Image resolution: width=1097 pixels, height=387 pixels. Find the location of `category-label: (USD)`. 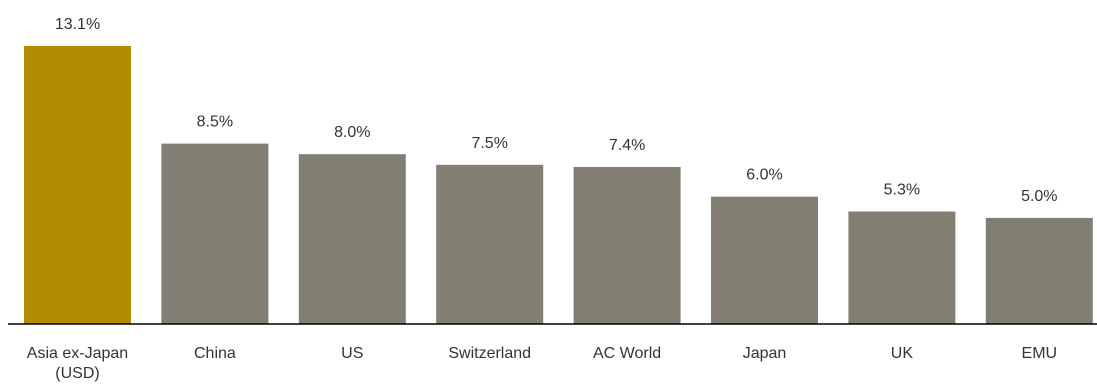

category-label: (USD) is located at coordinates (77, 373).